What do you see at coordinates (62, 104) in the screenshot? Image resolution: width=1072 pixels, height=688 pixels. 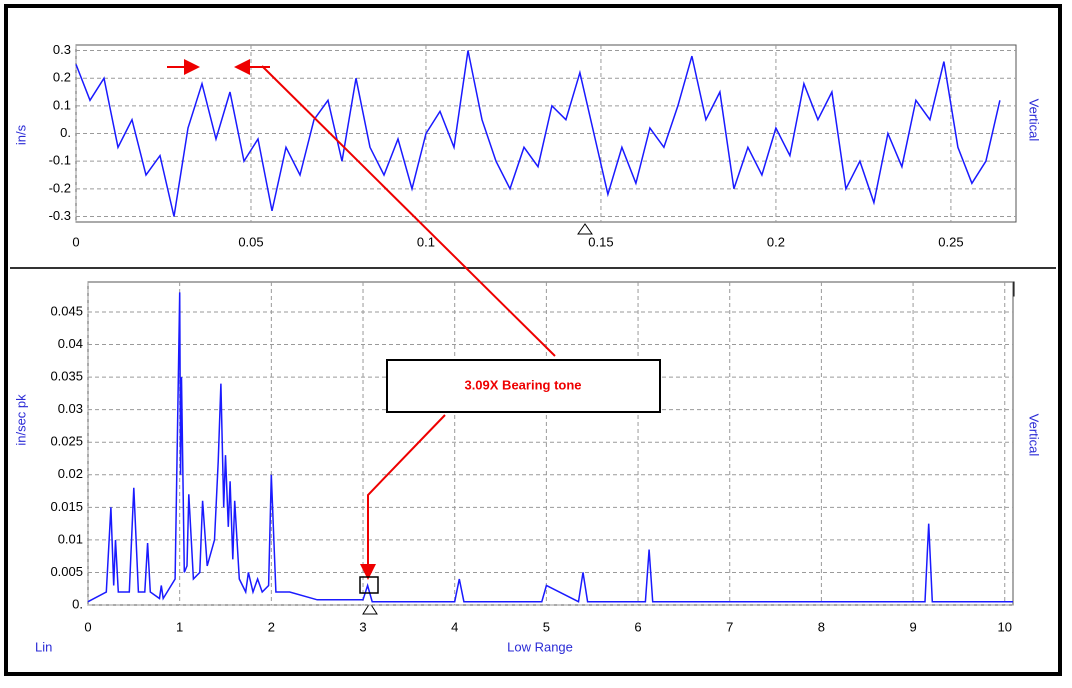 I see `y-tick-label: 0.1` at bounding box center [62, 104].